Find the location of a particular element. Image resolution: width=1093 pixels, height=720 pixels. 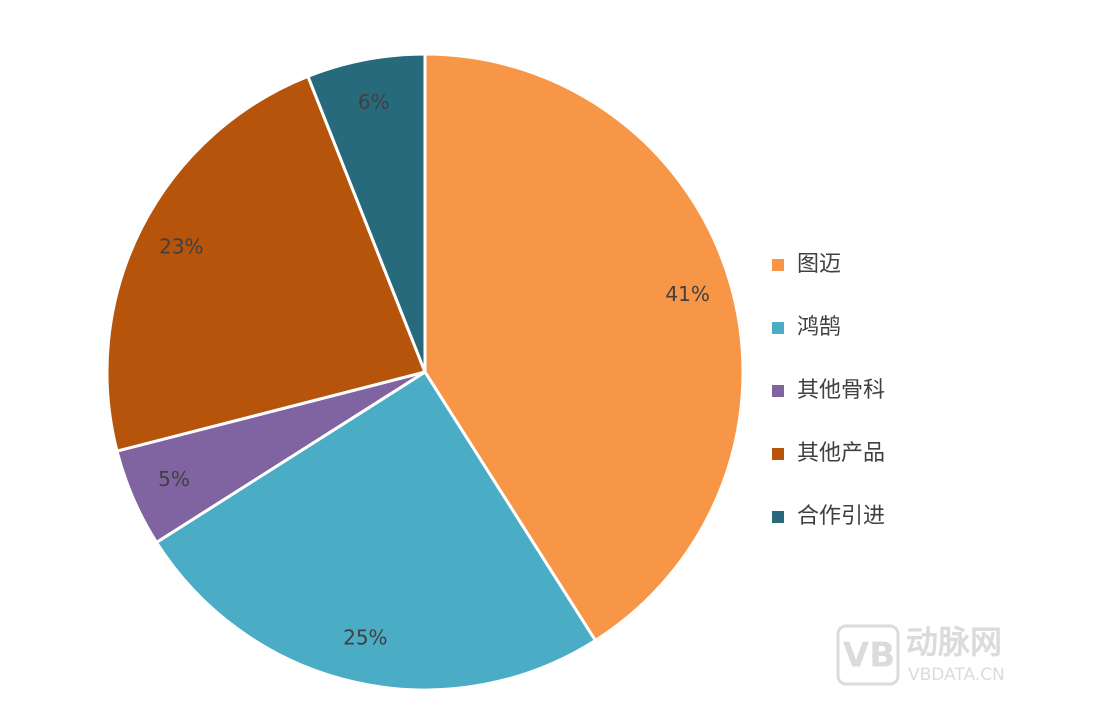

legend-label: 图迈 is located at coordinates (819, 264).